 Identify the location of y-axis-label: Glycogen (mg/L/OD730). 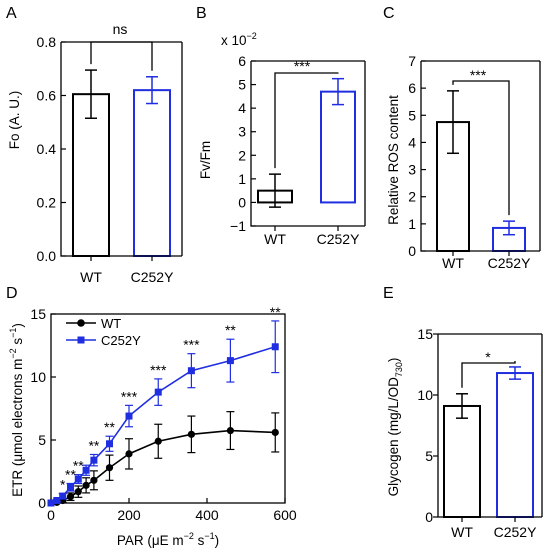
(395, 427).